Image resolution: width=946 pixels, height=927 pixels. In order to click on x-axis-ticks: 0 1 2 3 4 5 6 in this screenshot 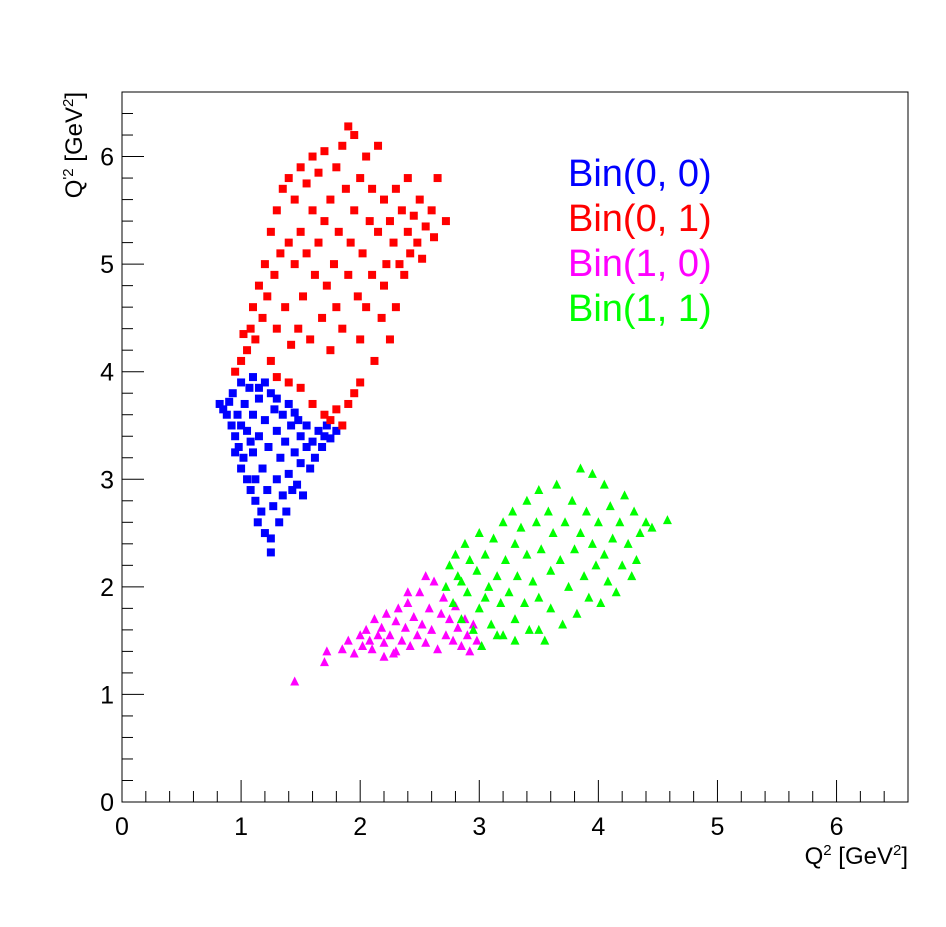, I will do `click(512, 810)`.